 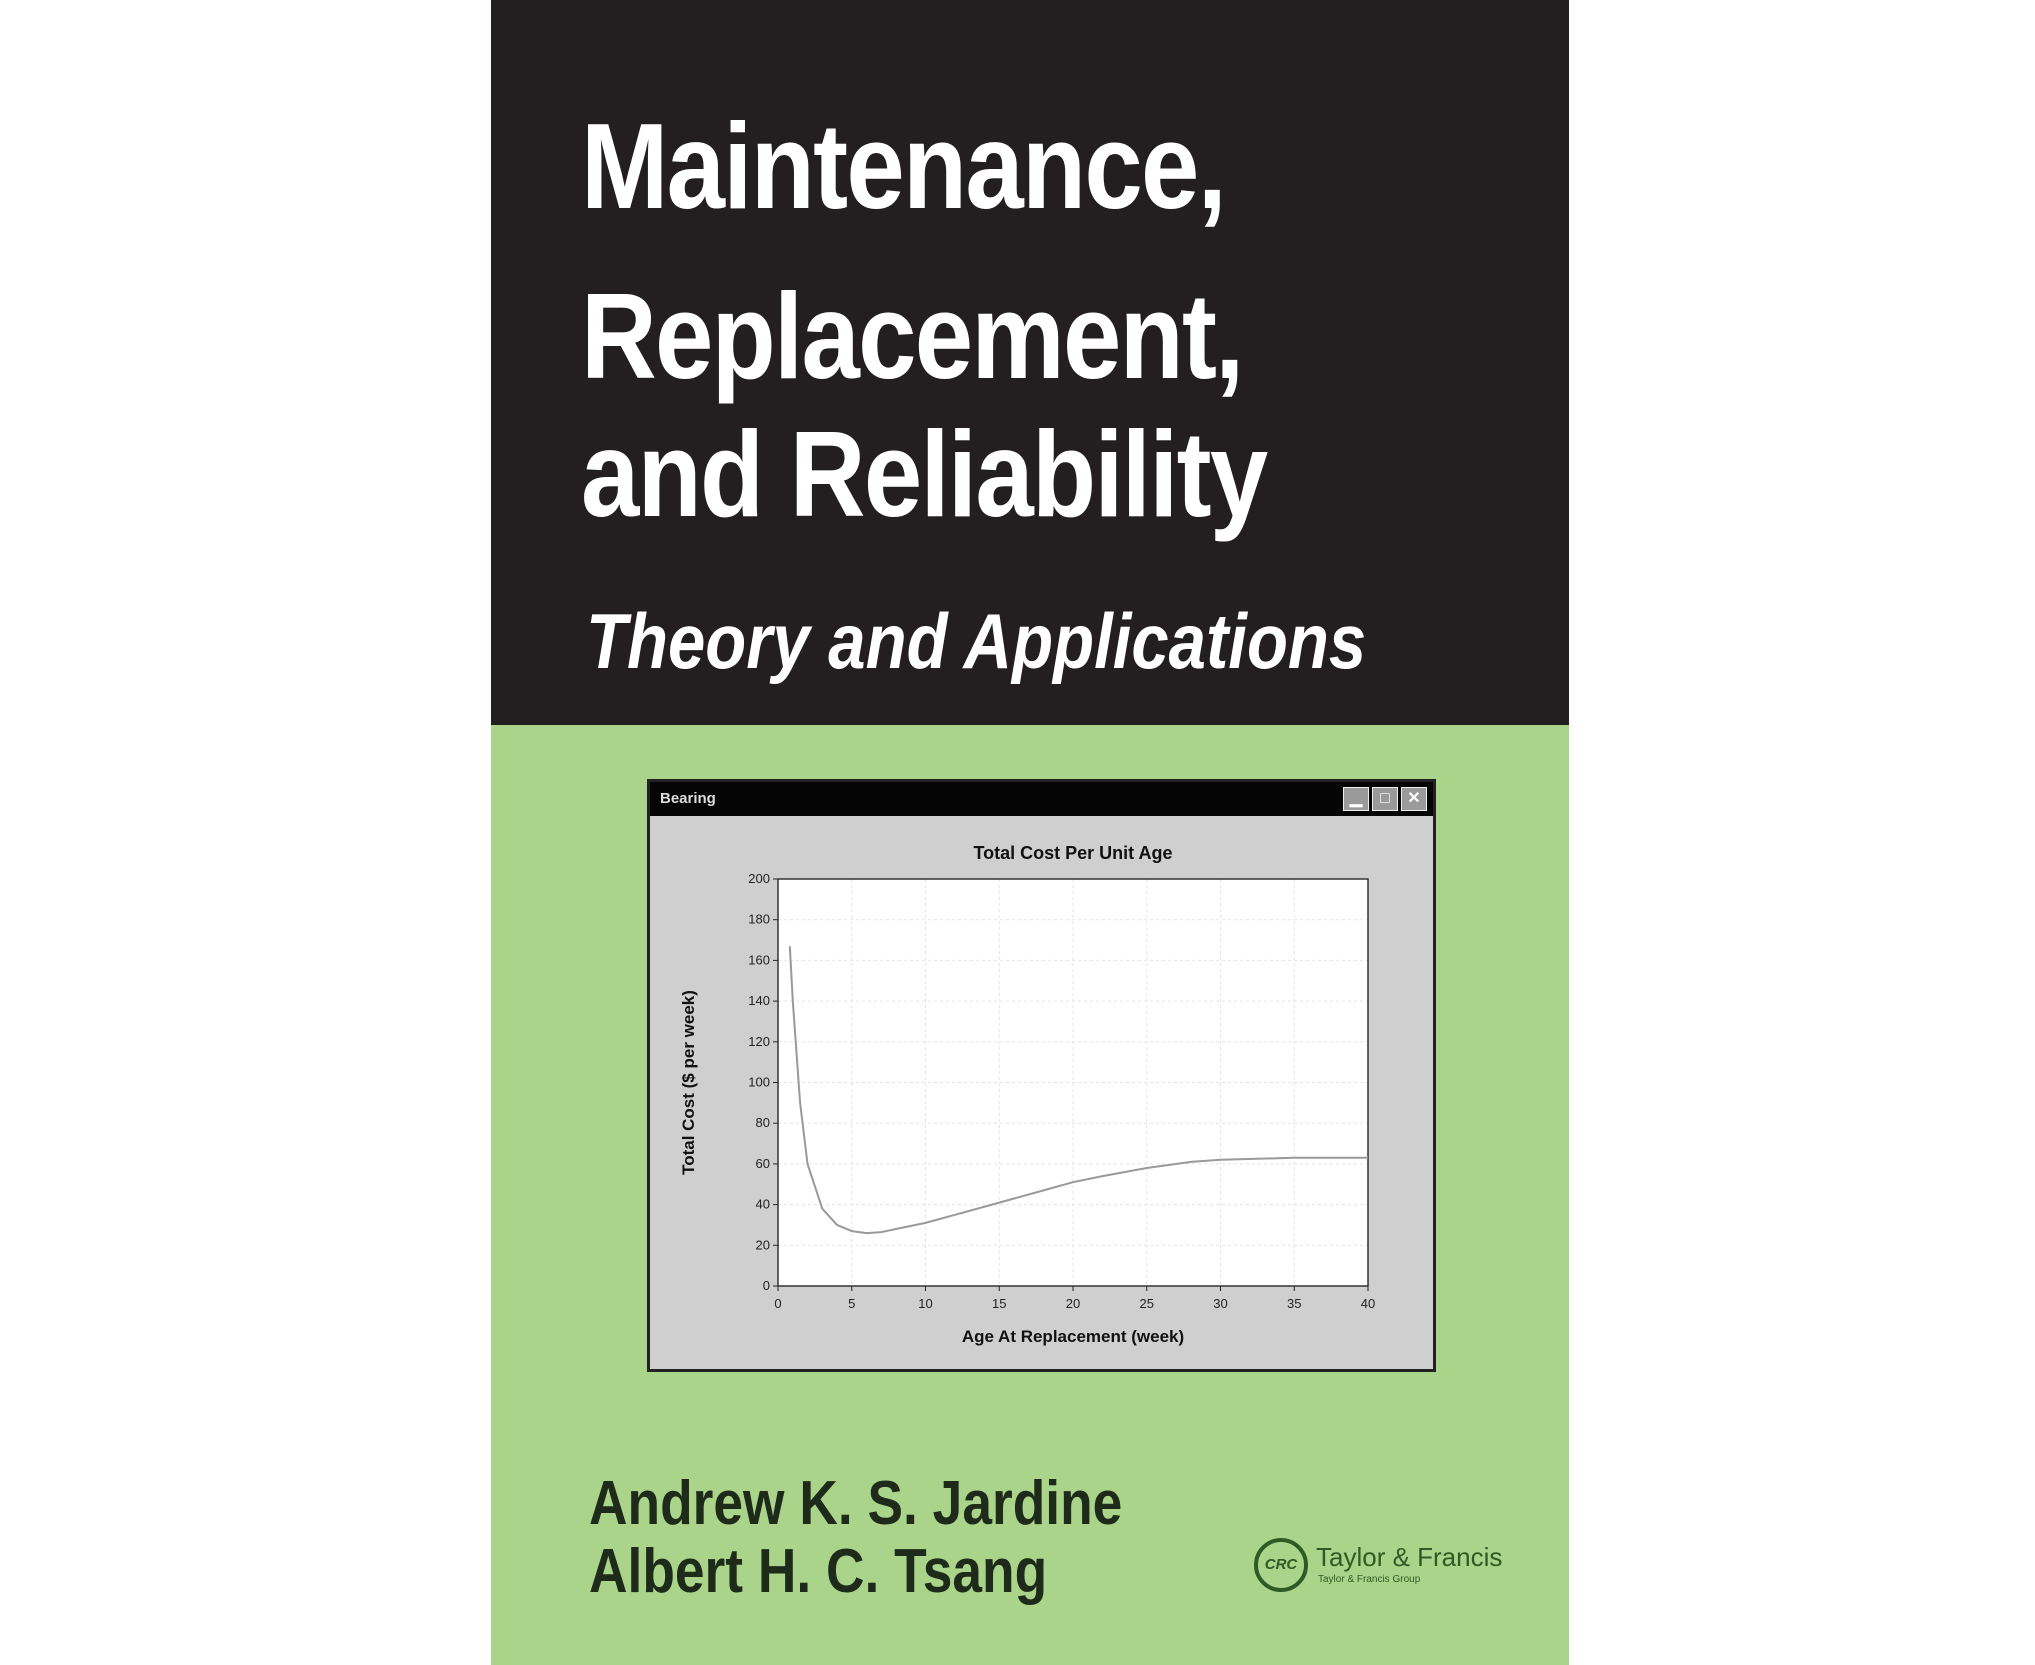 I want to click on y-tick-label: 140, so click(x=759, y=1000).